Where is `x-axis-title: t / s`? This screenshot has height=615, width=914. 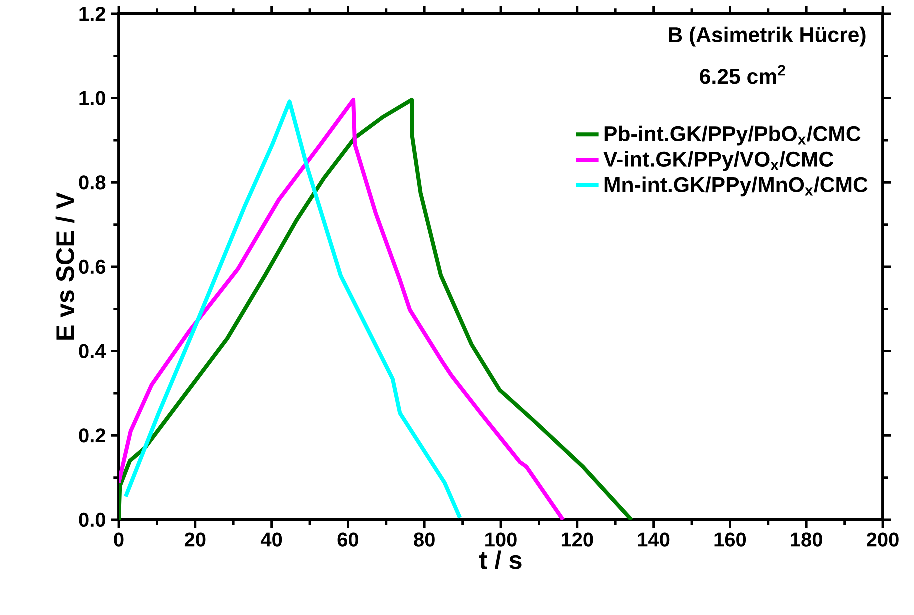 x-axis-title: t / s is located at coordinates (500, 560).